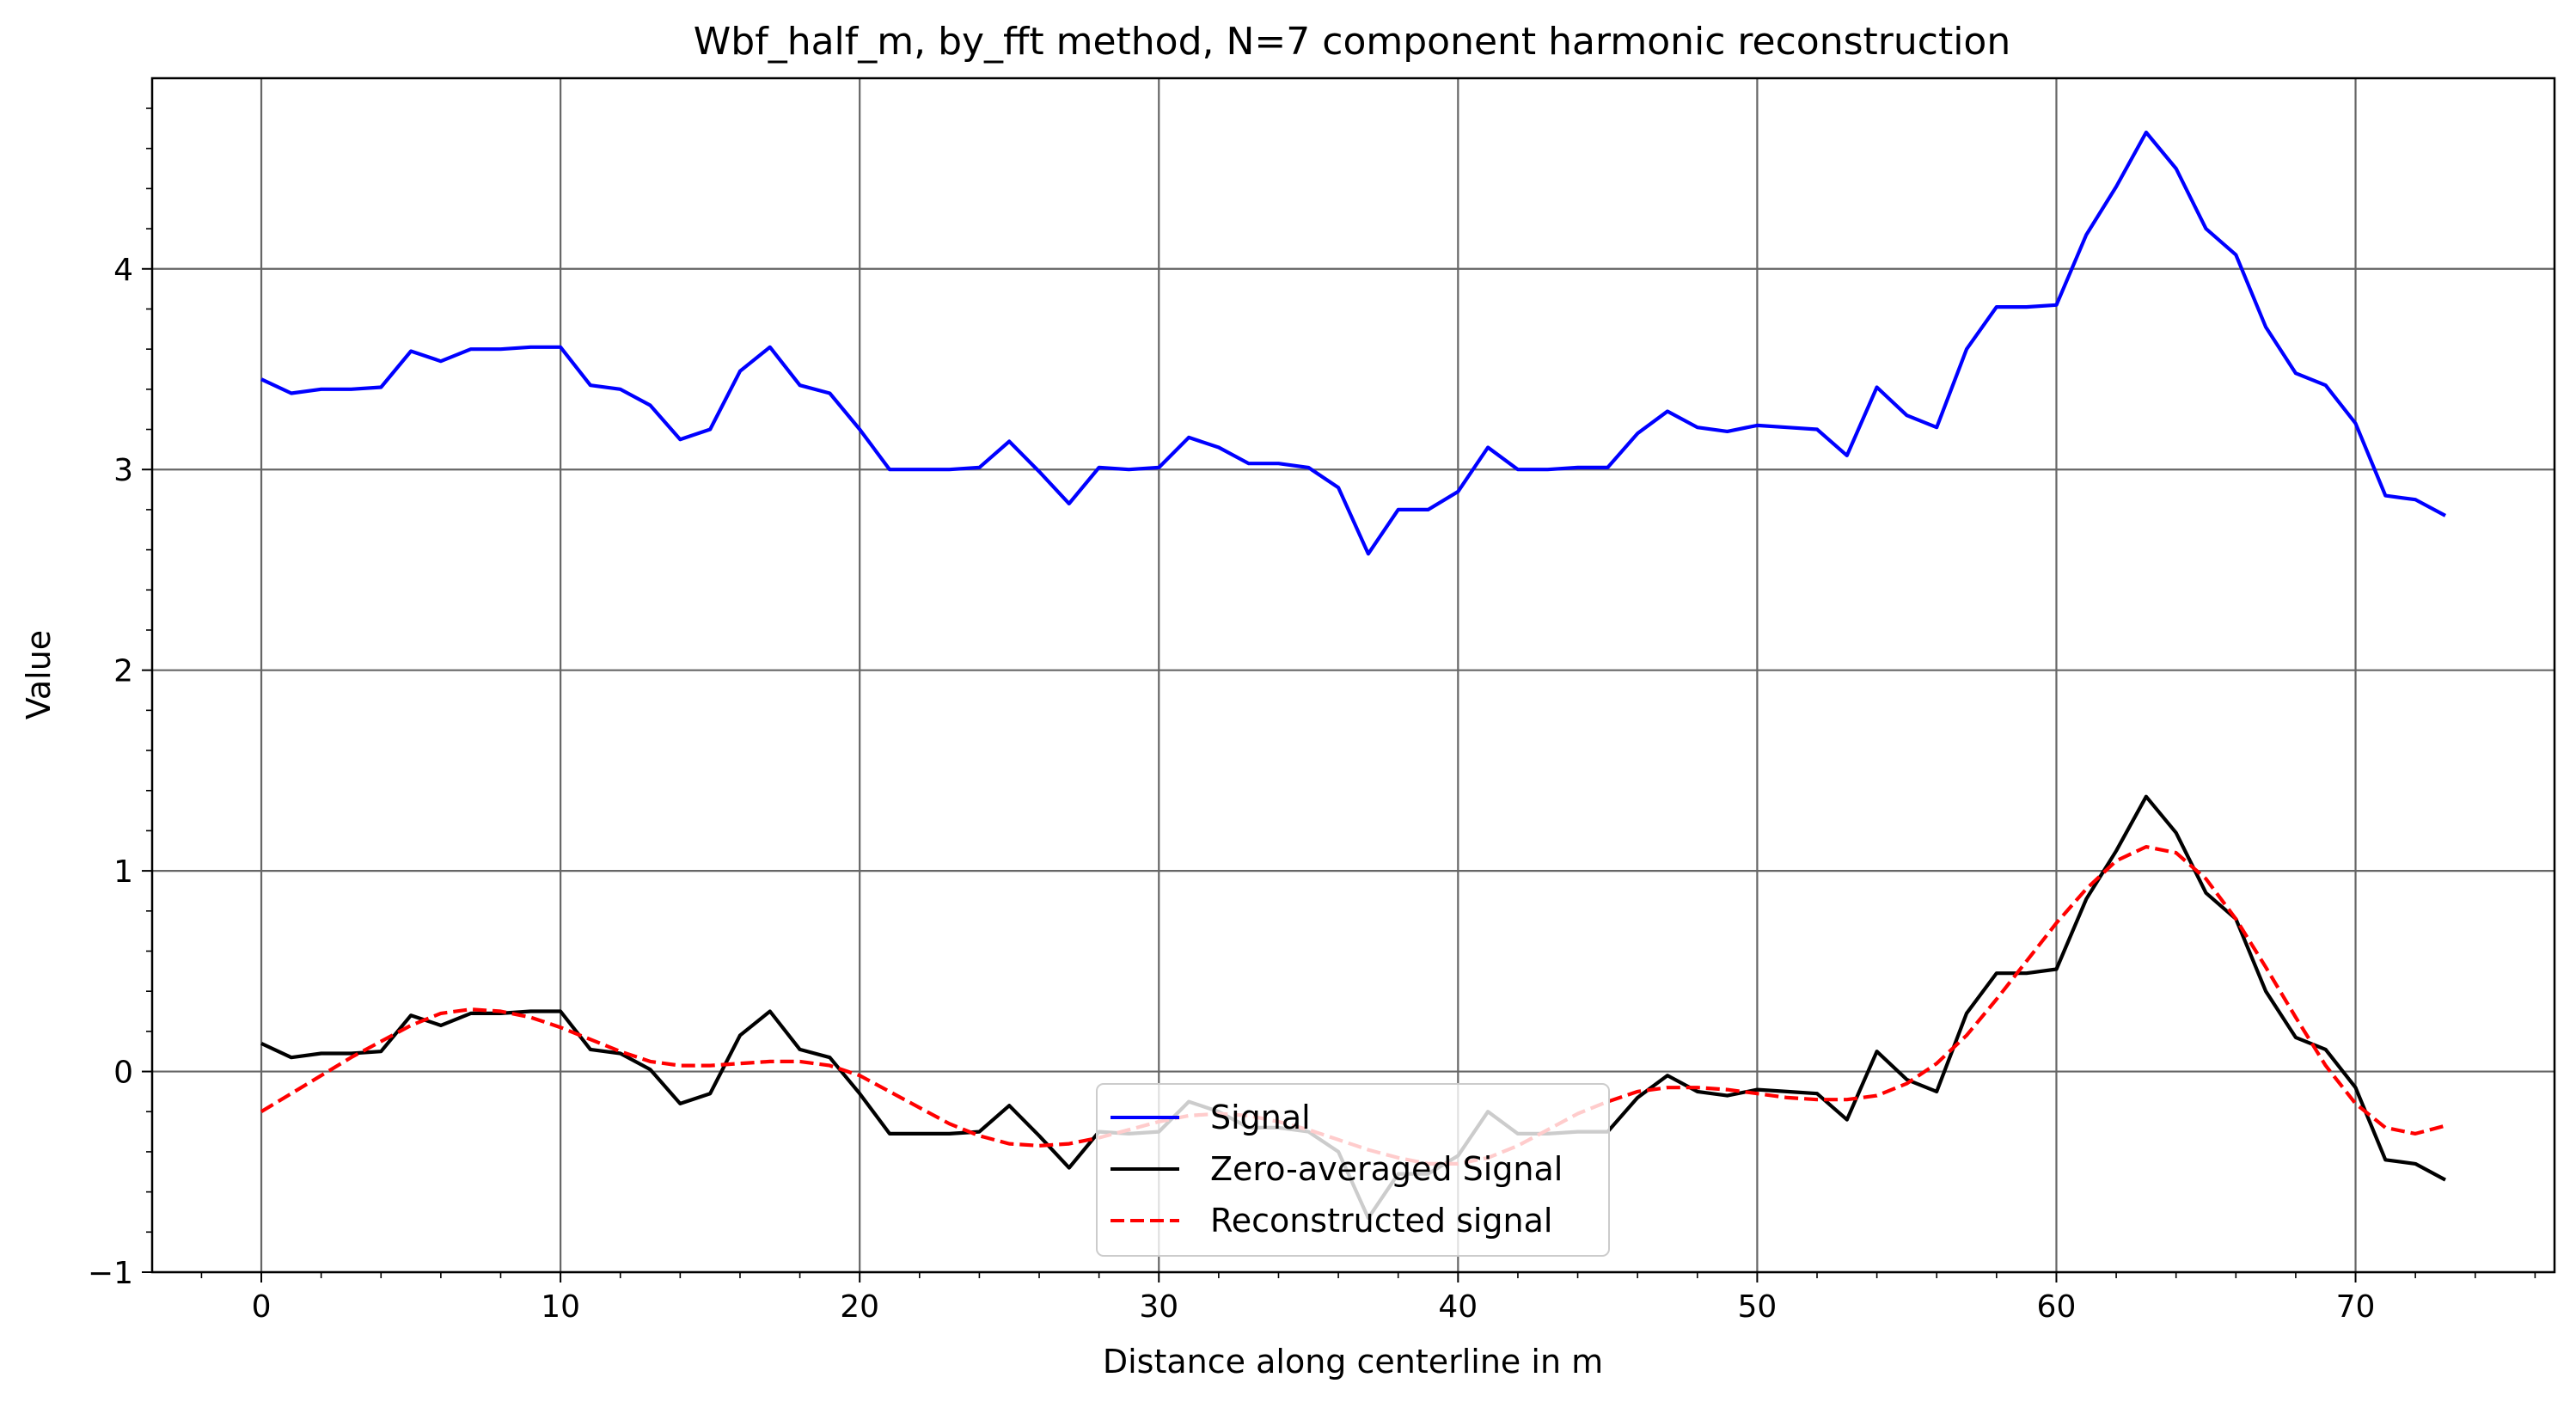 The height and width of the screenshot is (1408, 2576). Describe the element at coordinates (123, 270) in the screenshot. I see `y-tick-label-5: 4` at that location.